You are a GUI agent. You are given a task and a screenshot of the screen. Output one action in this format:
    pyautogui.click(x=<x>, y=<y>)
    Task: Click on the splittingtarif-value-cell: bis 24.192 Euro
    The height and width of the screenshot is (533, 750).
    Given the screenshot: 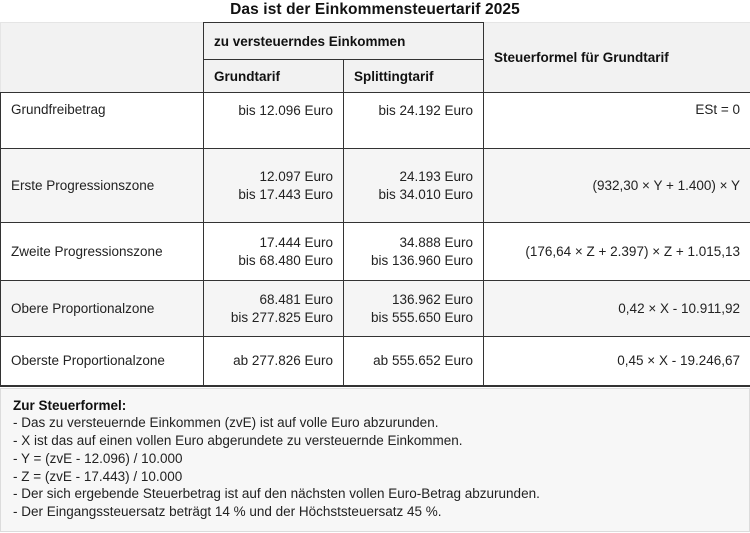 What is the action you would take?
    pyautogui.click(x=413, y=120)
    